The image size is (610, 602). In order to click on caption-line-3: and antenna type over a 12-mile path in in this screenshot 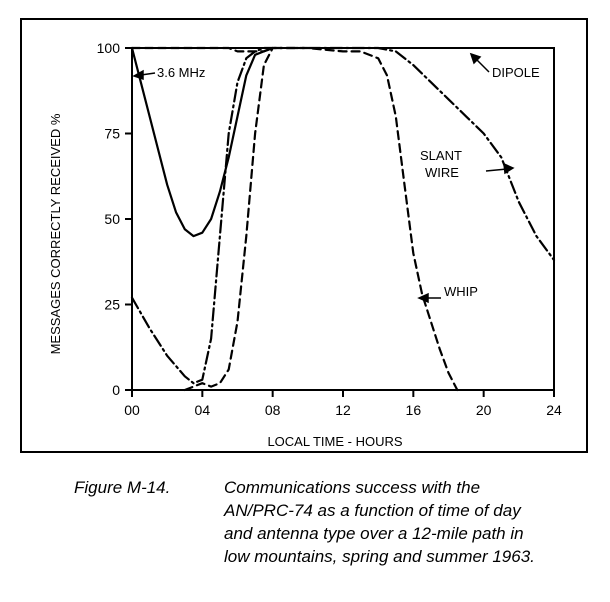, I will do `click(374, 533)`.